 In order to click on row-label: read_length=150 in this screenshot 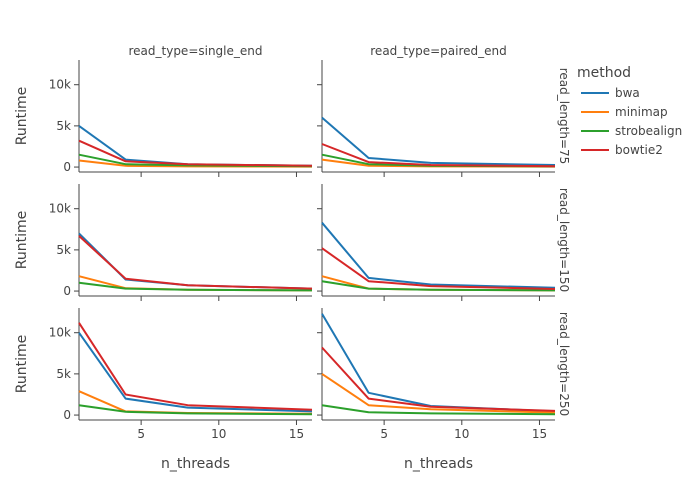, I will do `click(564, 240)`.